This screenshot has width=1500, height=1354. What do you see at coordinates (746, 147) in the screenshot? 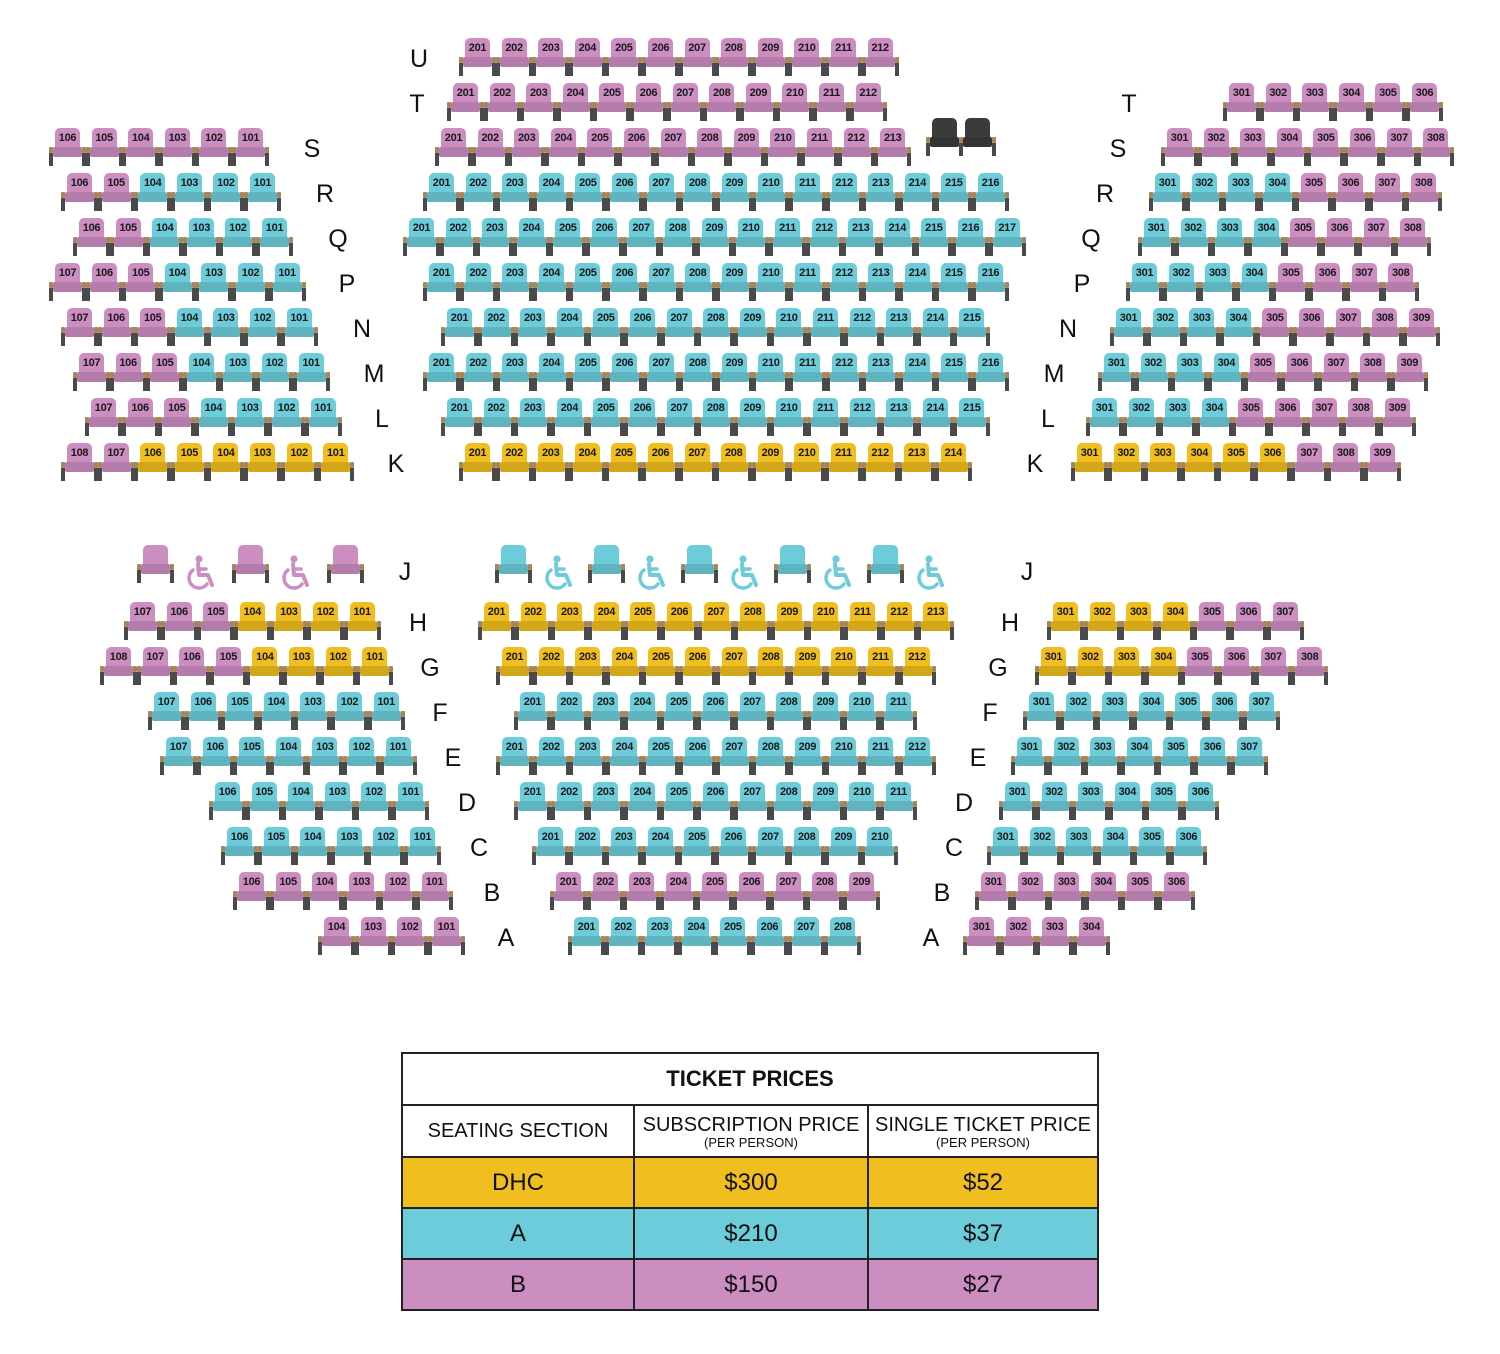
I see `seat-209: 209` at bounding box center [746, 147].